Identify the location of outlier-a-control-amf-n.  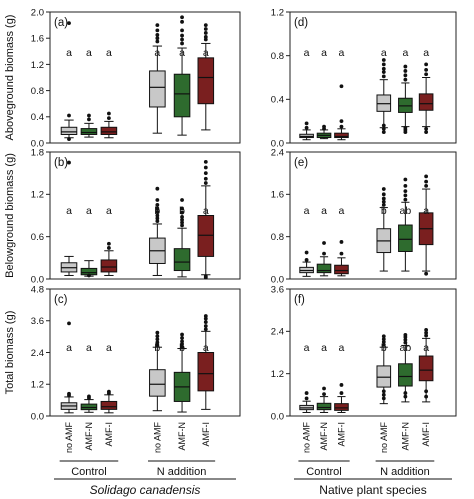
(89, 115).